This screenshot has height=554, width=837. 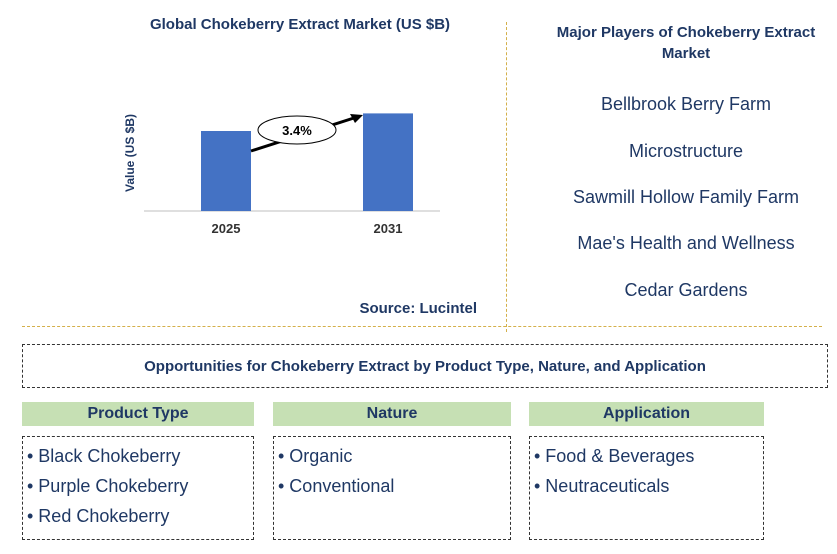 What do you see at coordinates (686, 290) in the screenshot?
I see `player-item: Cedar Gardens` at bounding box center [686, 290].